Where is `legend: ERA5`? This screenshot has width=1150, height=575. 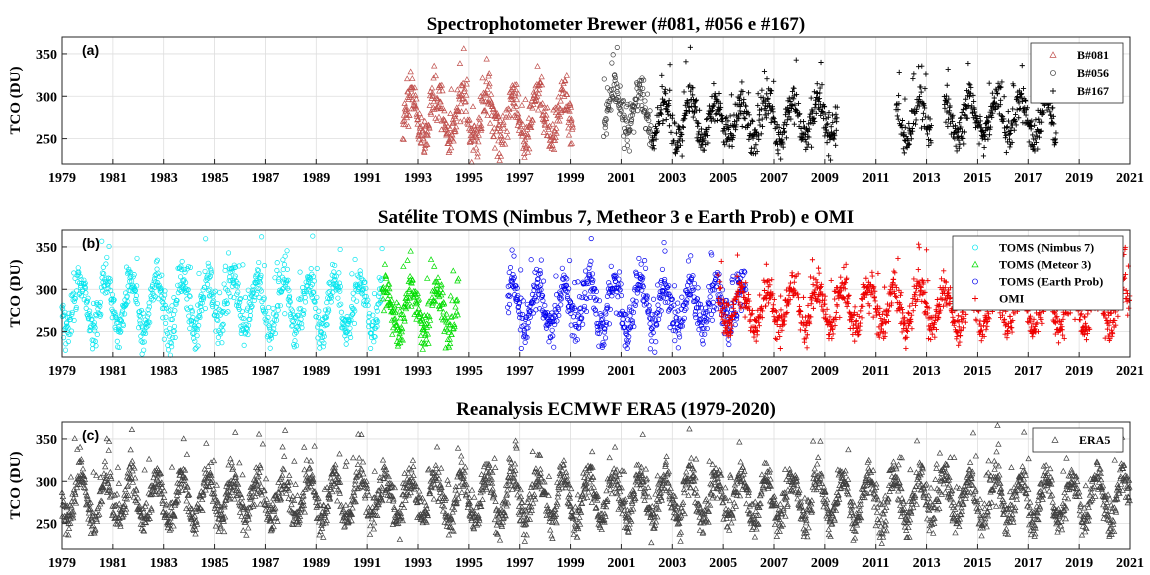
legend: ERA5 is located at coordinates (1078, 440).